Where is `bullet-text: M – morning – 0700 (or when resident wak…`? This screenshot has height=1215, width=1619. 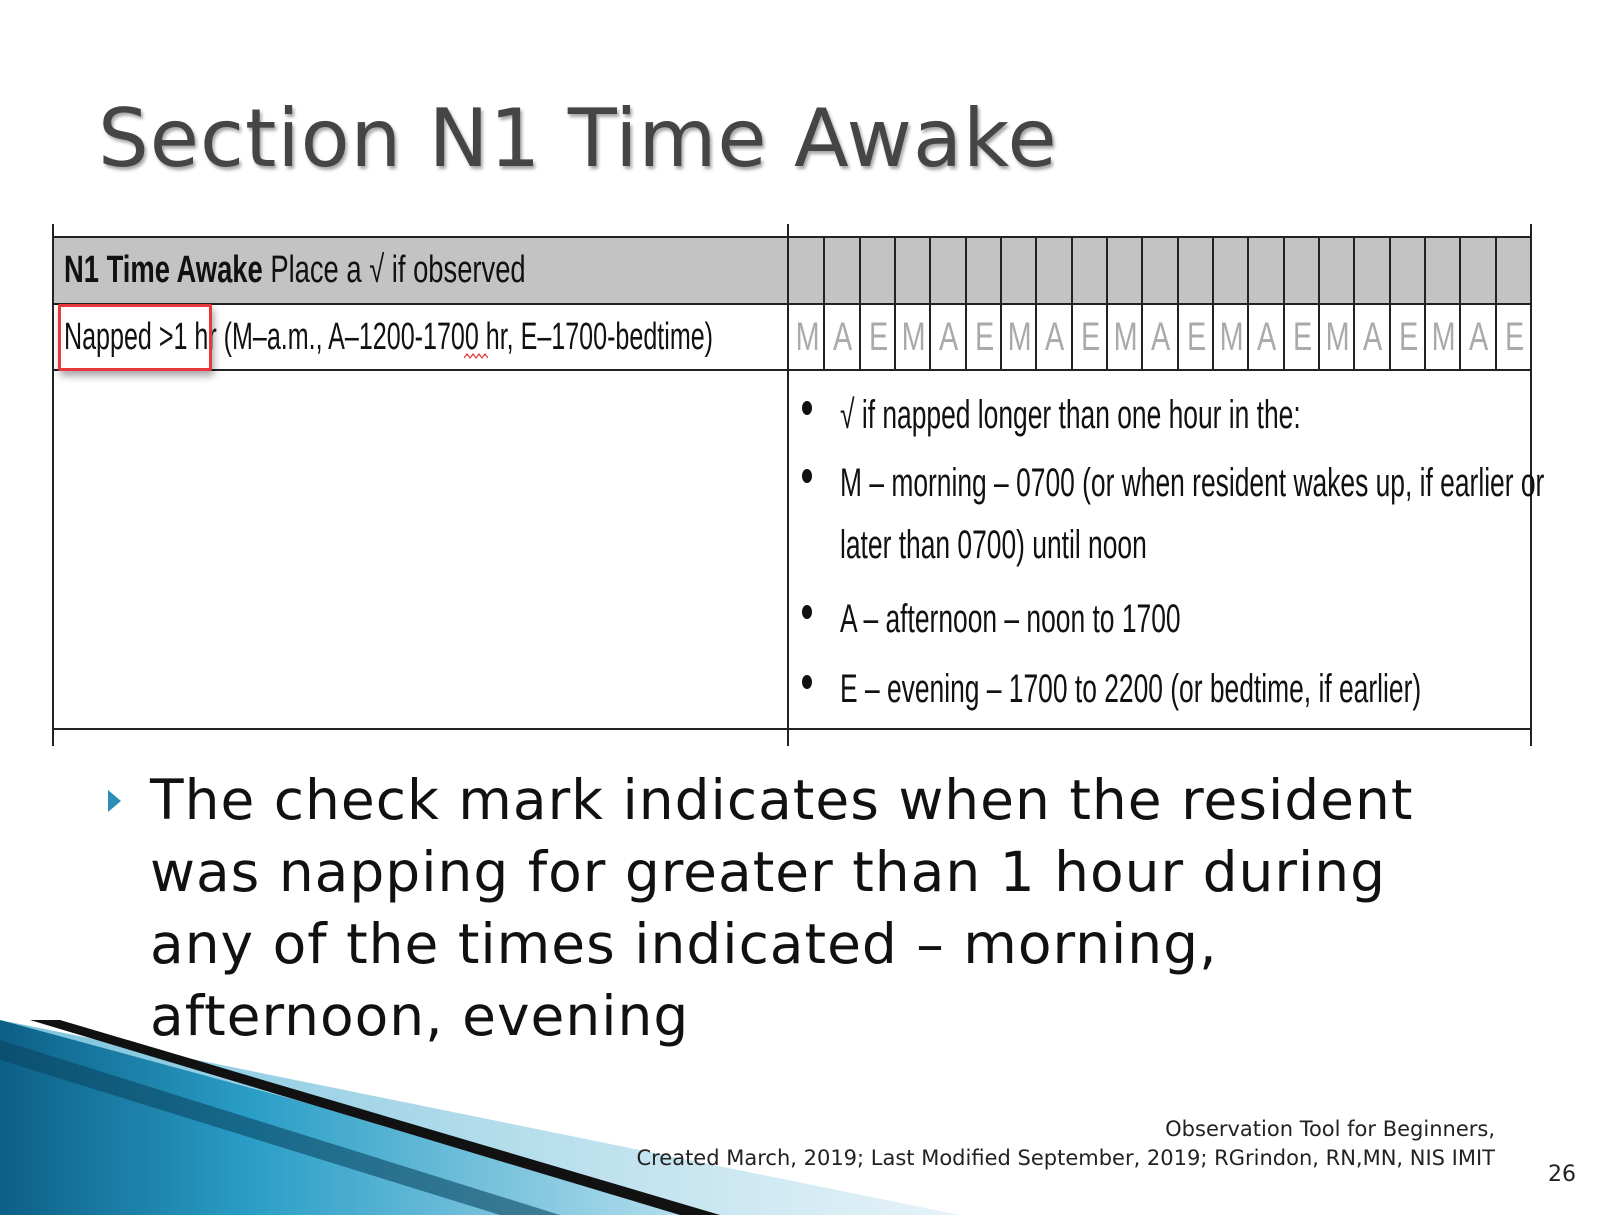
bullet-text: M – morning – 0700 (or when resident wak… is located at coordinates (1192, 483).